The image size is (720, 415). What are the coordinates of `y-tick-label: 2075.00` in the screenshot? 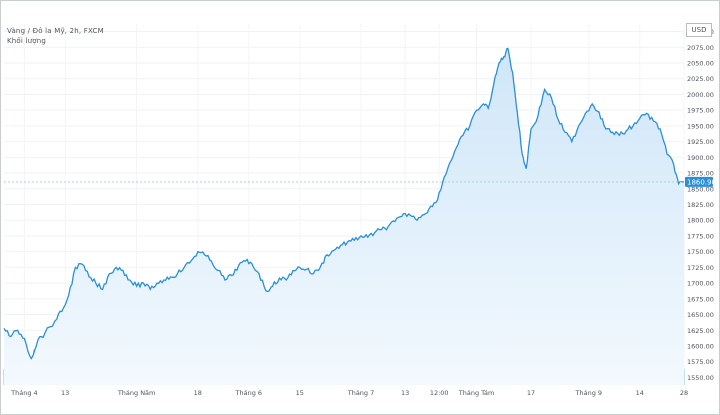 It's located at (700, 48).